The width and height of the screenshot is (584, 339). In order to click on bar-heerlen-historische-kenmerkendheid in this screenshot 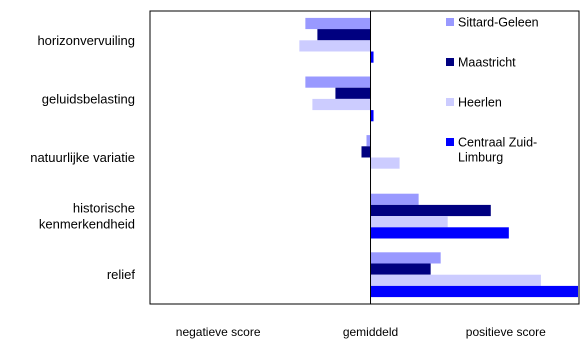, I will do `click(409, 222)`.